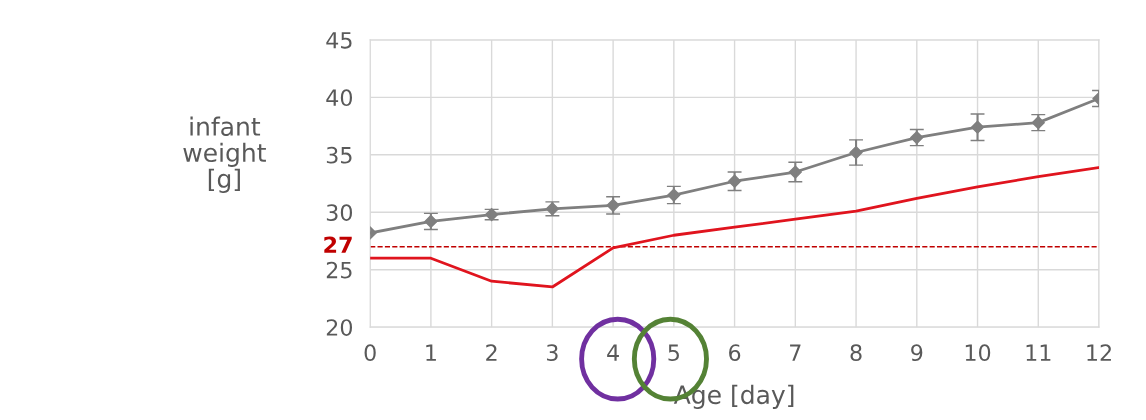  Describe the element at coordinates (978, 353) in the screenshot. I see `x-tick-label: 10` at that location.